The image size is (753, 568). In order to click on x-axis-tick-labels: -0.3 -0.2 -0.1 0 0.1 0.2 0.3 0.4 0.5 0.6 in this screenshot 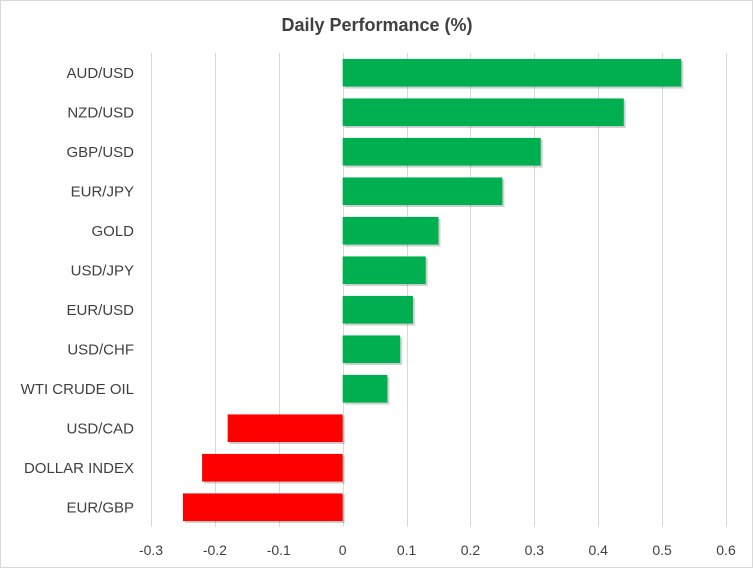, I will do `click(437, 550)`.